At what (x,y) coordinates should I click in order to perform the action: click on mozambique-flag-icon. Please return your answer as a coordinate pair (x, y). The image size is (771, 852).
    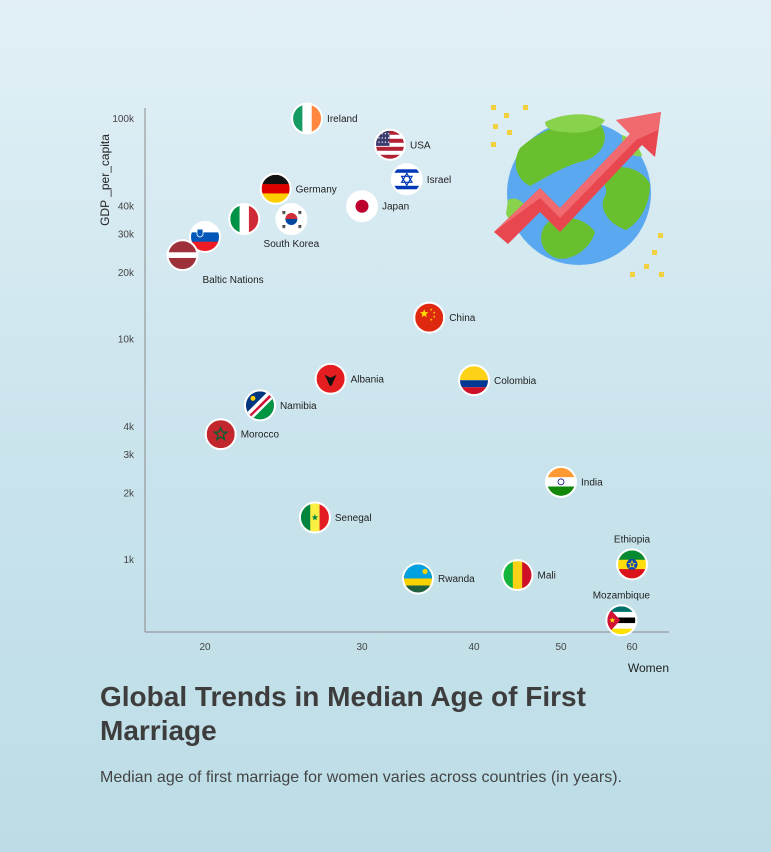
    Looking at the image, I should click on (621, 620).